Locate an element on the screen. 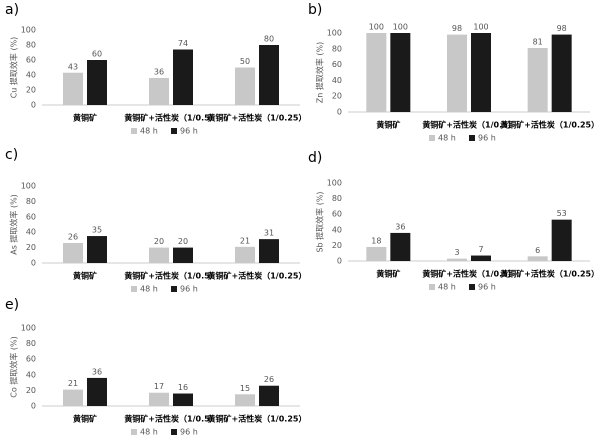 Image resolution: width=600 pixels, height=447 pixels. y-axis-label: Sb 提取效率 (%) is located at coordinates (320, 221).